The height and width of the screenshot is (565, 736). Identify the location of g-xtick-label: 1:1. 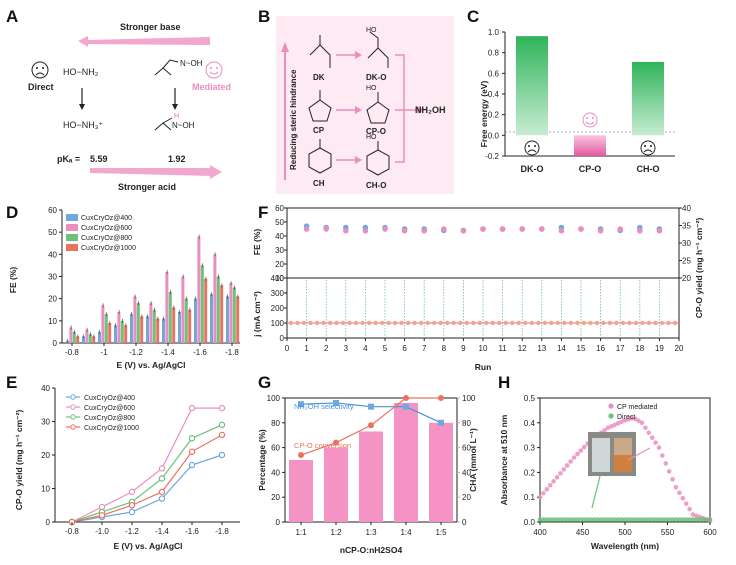
(301, 532).